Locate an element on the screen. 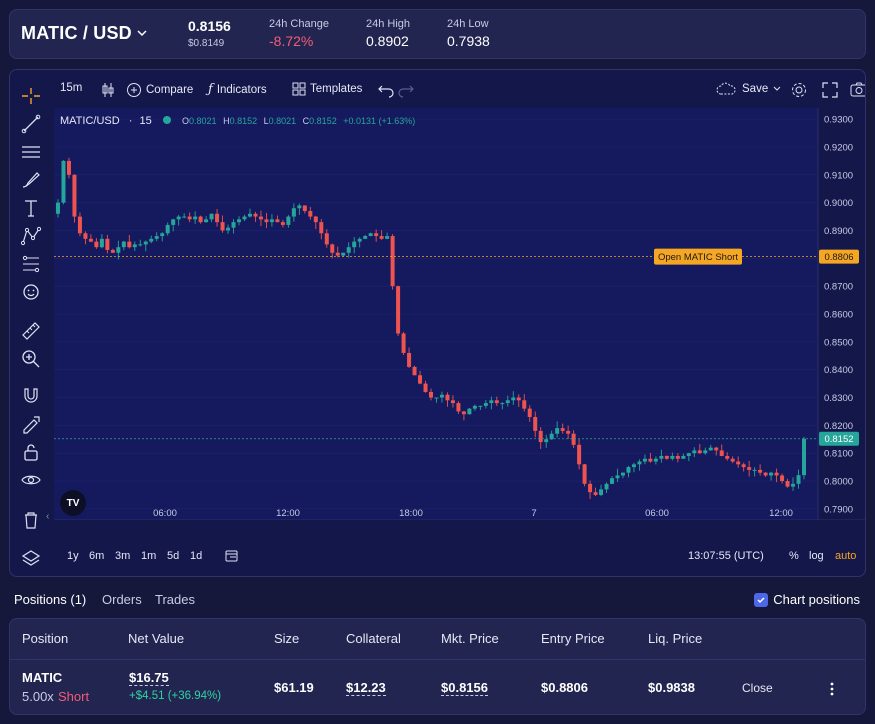 The width and height of the screenshot is (875, 724). net-value: $16.75 is located at coordinates (149, 678).